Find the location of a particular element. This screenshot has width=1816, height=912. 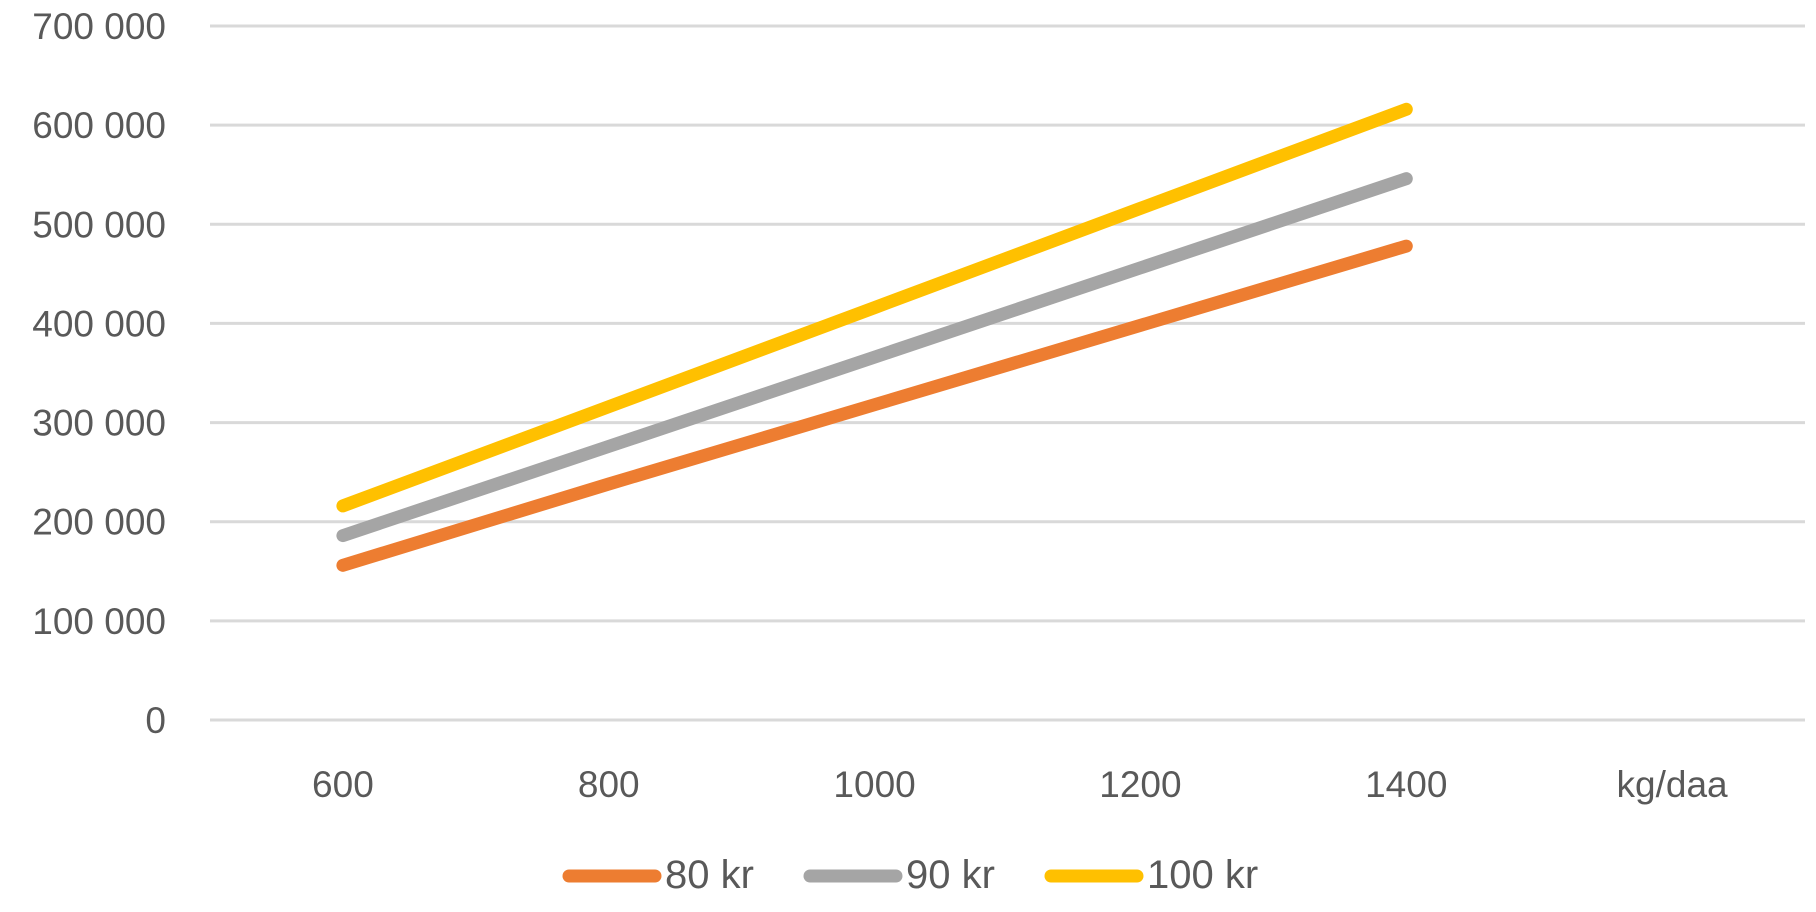

y-tick-label: 300 000 is located at coordinates (99, 423).